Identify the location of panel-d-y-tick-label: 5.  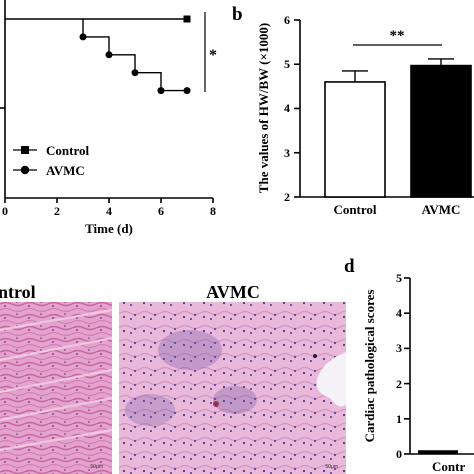
(399, 278).